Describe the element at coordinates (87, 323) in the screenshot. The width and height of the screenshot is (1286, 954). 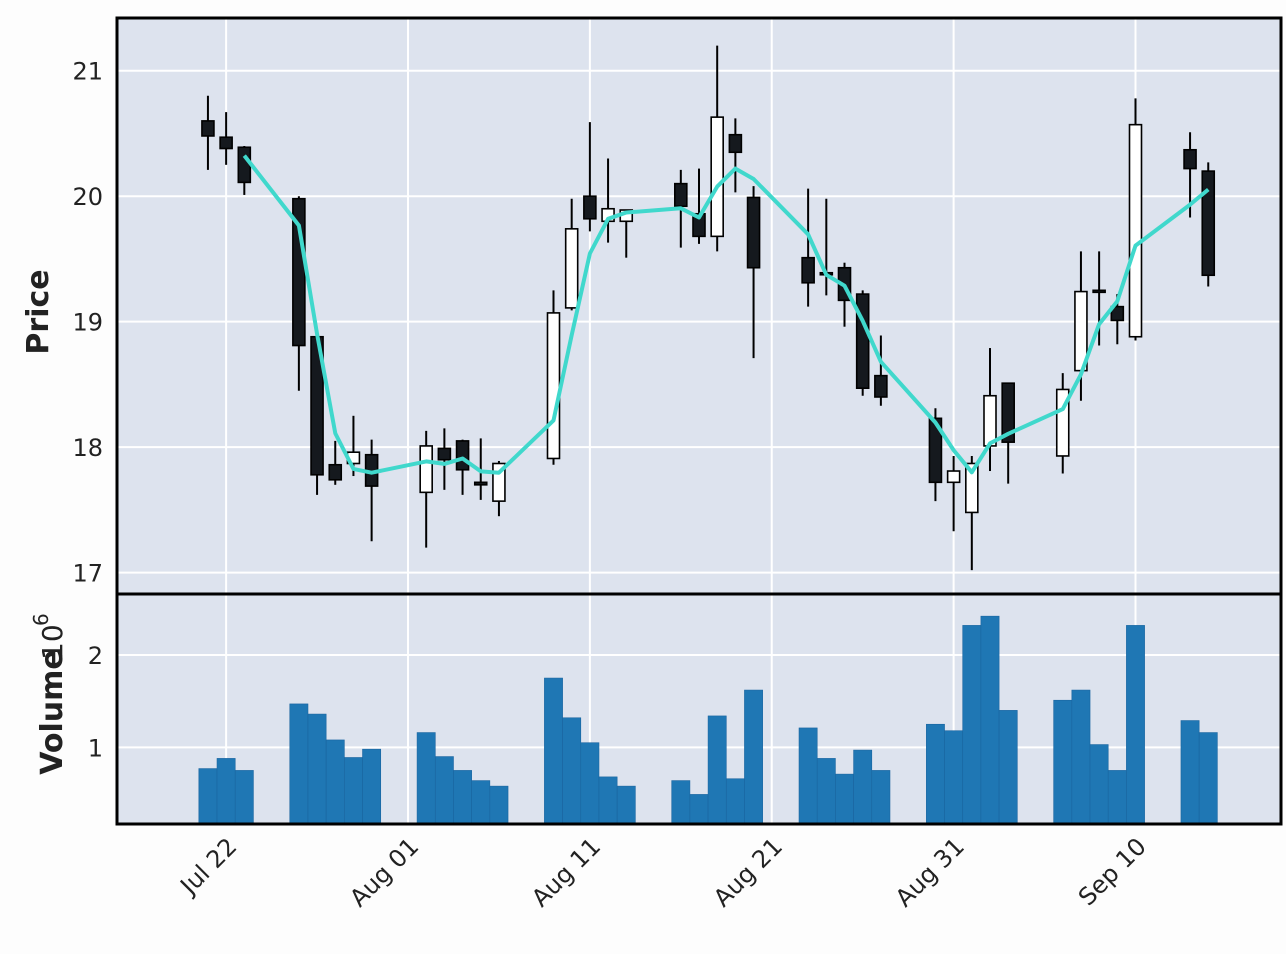
I see `price-tick-label: 19` at that location.